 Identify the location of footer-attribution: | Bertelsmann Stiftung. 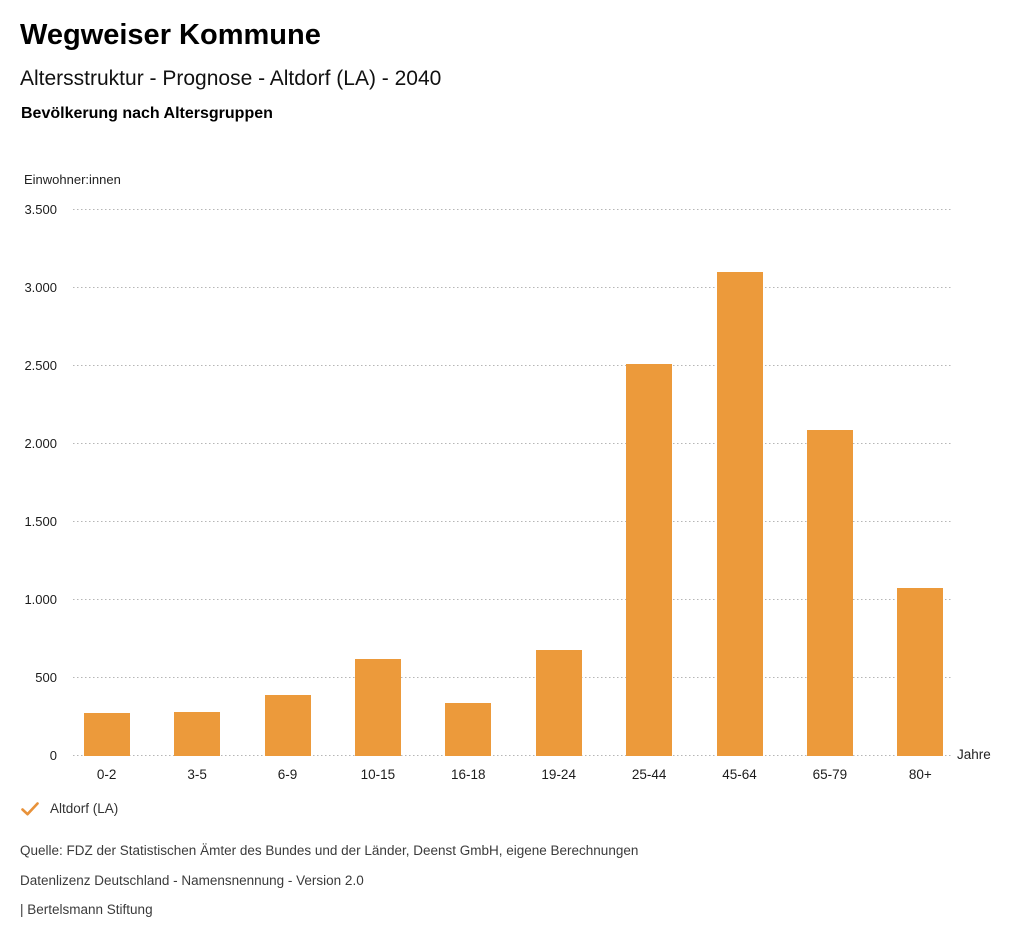
(86, 909).